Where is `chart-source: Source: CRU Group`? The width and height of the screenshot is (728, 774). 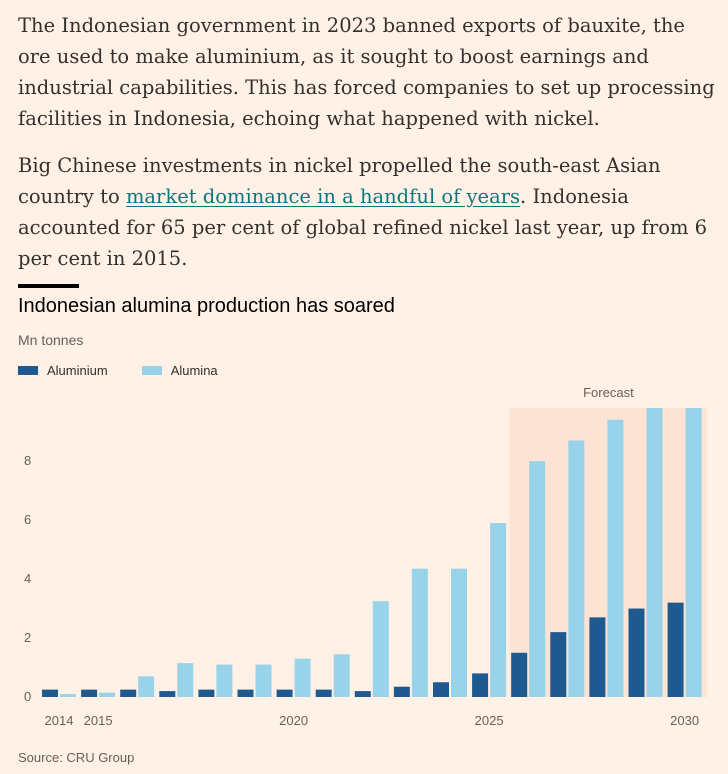 chart-source: Source: CRU Group is located at coordinates (76, 757).